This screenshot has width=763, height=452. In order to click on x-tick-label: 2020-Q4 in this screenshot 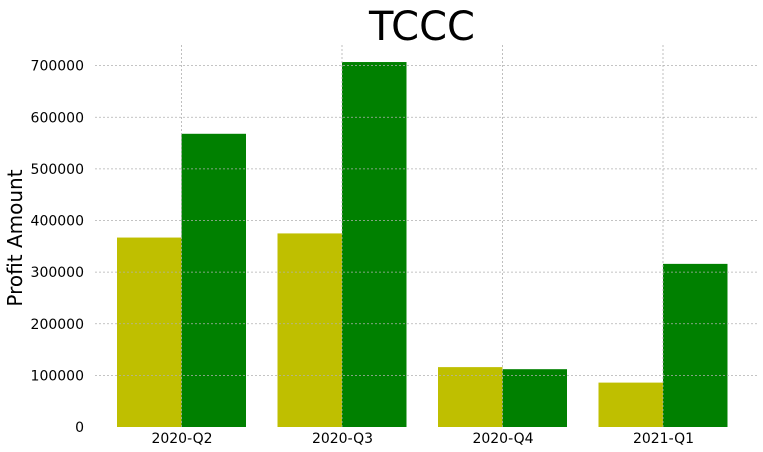, I will do `click(502, 439)`.